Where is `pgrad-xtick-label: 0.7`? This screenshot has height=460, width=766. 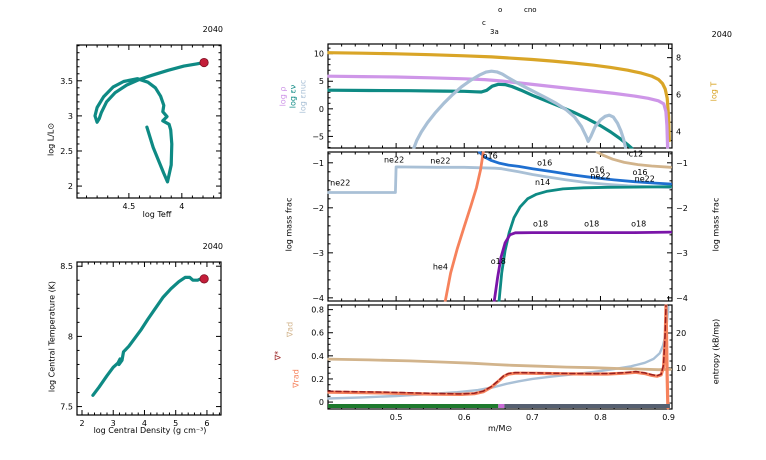 pgrad-xtick-label: 0.7 is located at coordinates (532, 417).